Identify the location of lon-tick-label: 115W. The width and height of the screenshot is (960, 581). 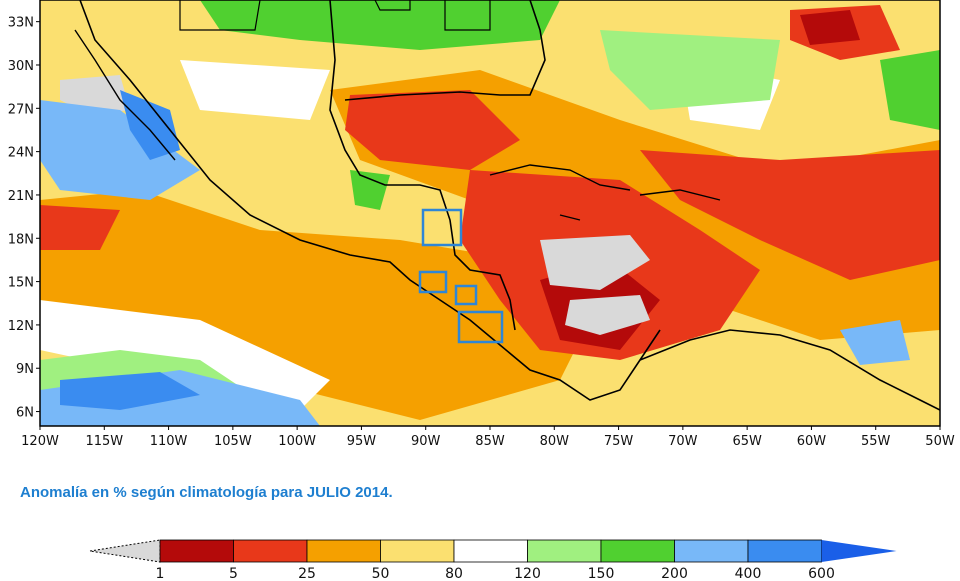
(104, 441).